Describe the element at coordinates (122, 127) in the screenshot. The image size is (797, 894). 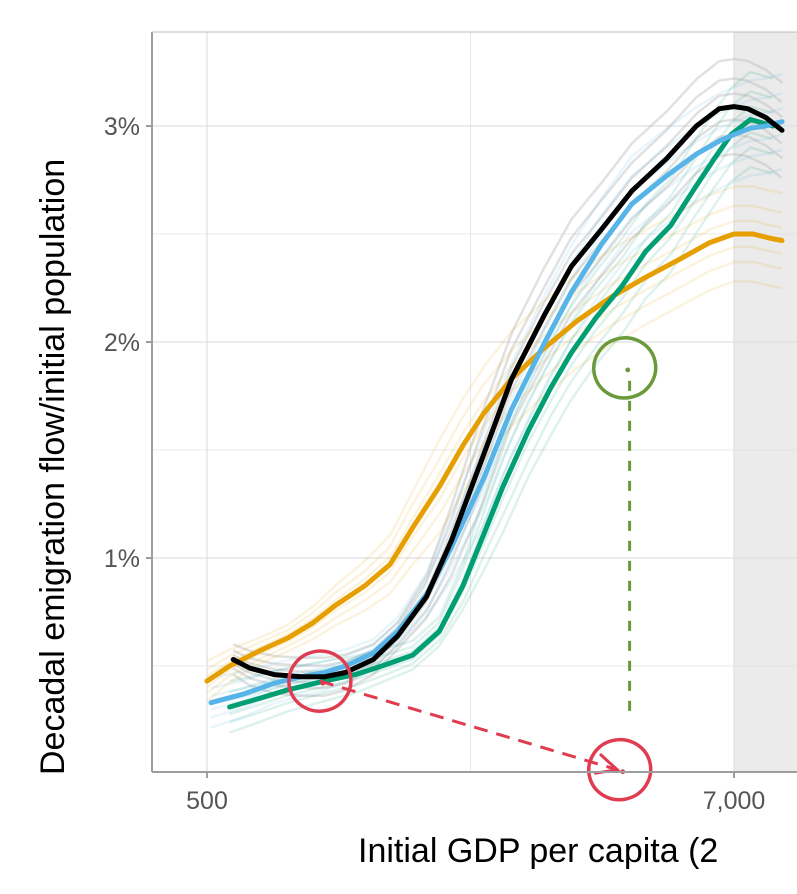
I see `y-tick-label: 3%` at that location.